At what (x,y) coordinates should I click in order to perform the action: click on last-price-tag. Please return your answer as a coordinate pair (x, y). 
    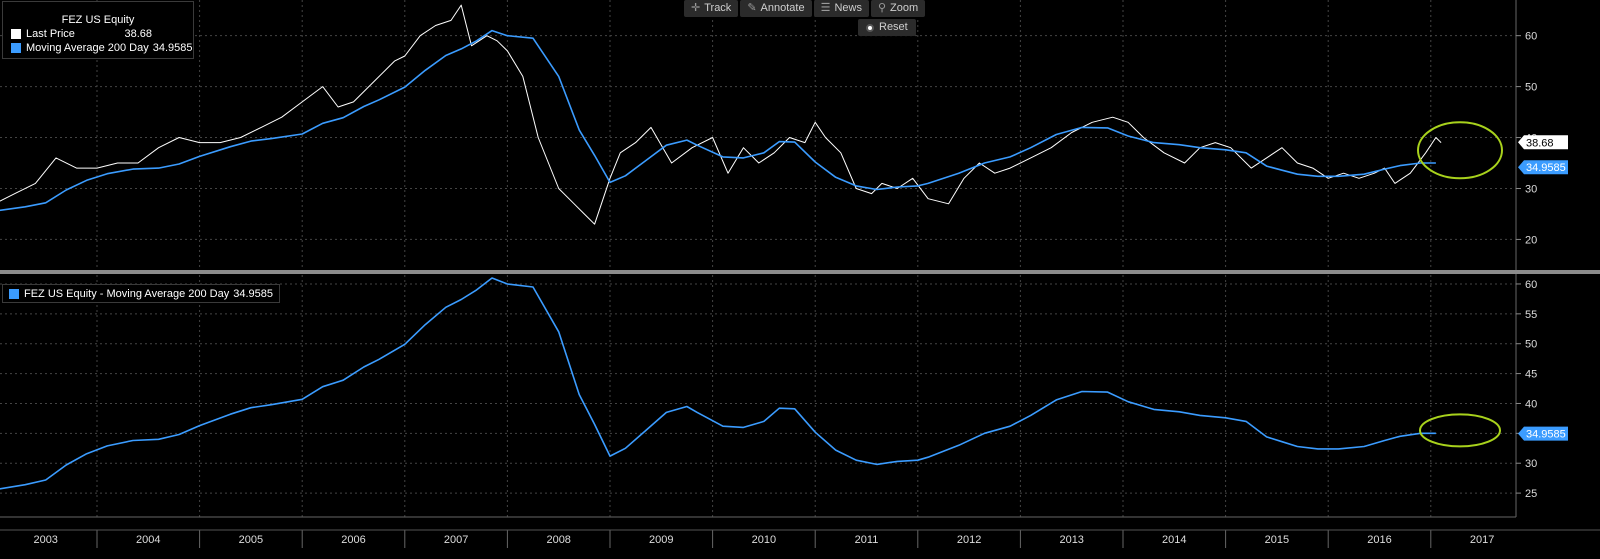
    Looking at the image, I should click on (1543, 142).